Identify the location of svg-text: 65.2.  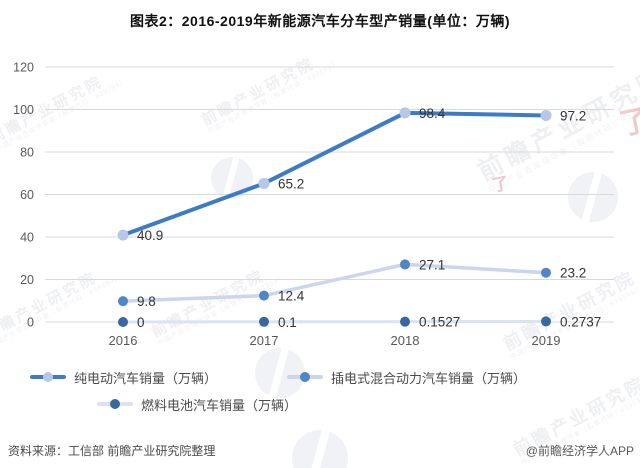
(291, 183).